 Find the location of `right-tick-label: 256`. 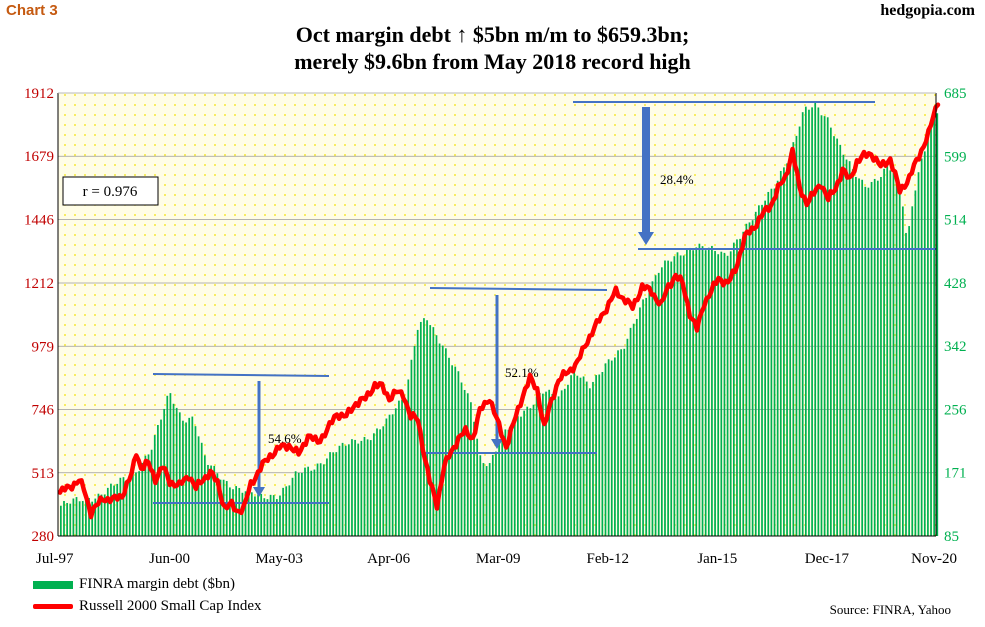

right-tick-label: 256 is located at coordinates (955, 411).